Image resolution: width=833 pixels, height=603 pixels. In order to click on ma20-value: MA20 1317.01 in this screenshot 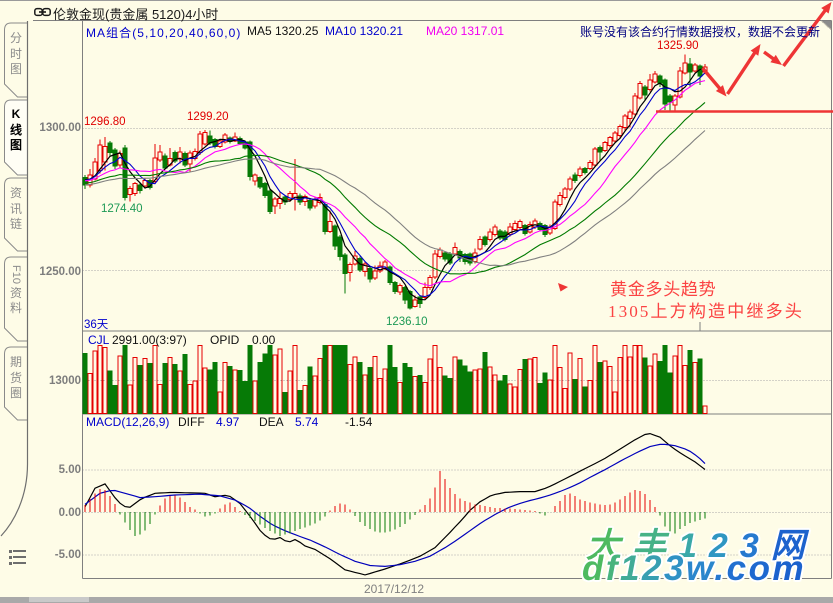, I will do `click(465, 31)`.